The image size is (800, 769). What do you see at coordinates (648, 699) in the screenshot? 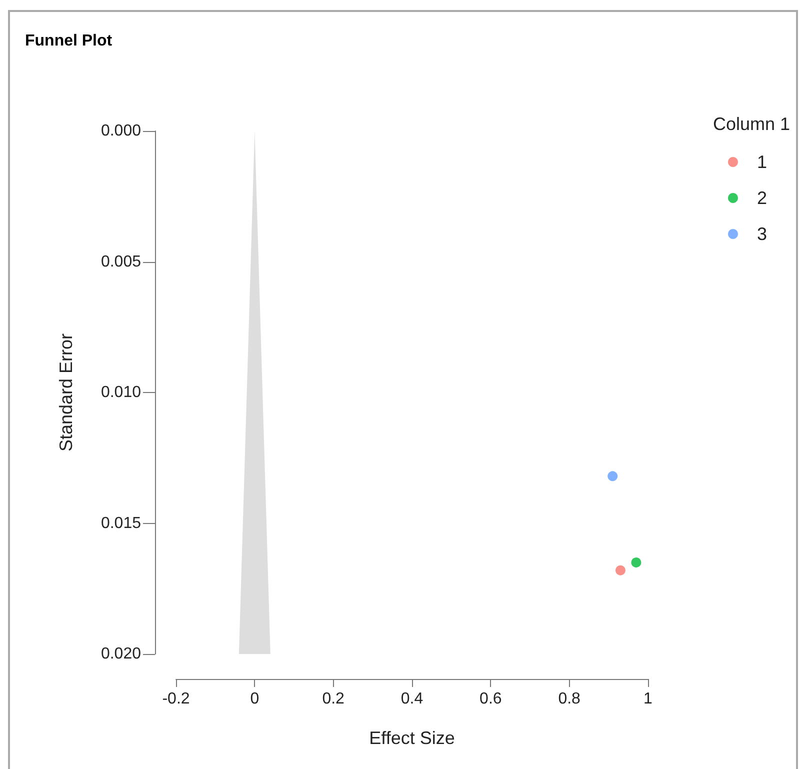
I see `x-tick-label: 1` at bounding box center [648, 699].